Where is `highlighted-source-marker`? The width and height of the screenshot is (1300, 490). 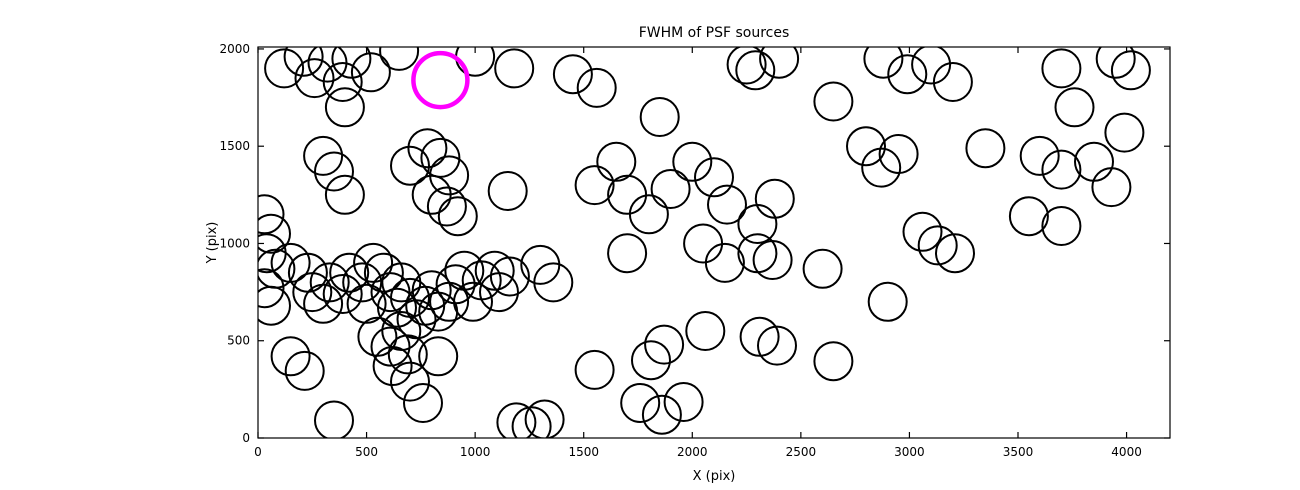 highlighted-source-marker is located at coordinates (440, 80).